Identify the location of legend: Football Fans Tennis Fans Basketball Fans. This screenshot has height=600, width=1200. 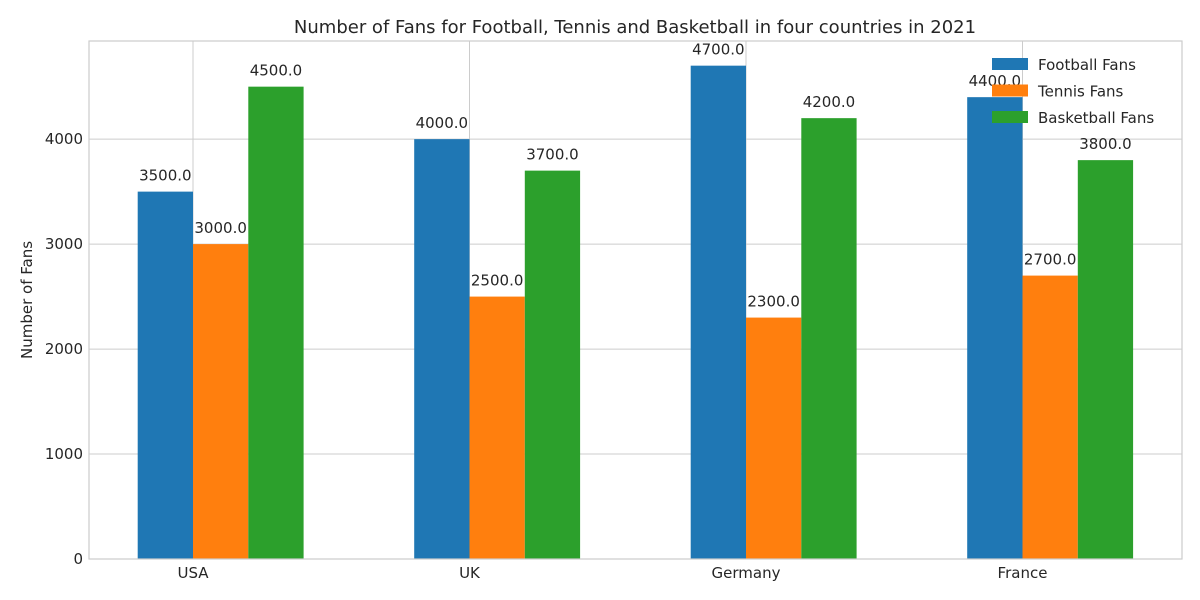
(1073, 91).